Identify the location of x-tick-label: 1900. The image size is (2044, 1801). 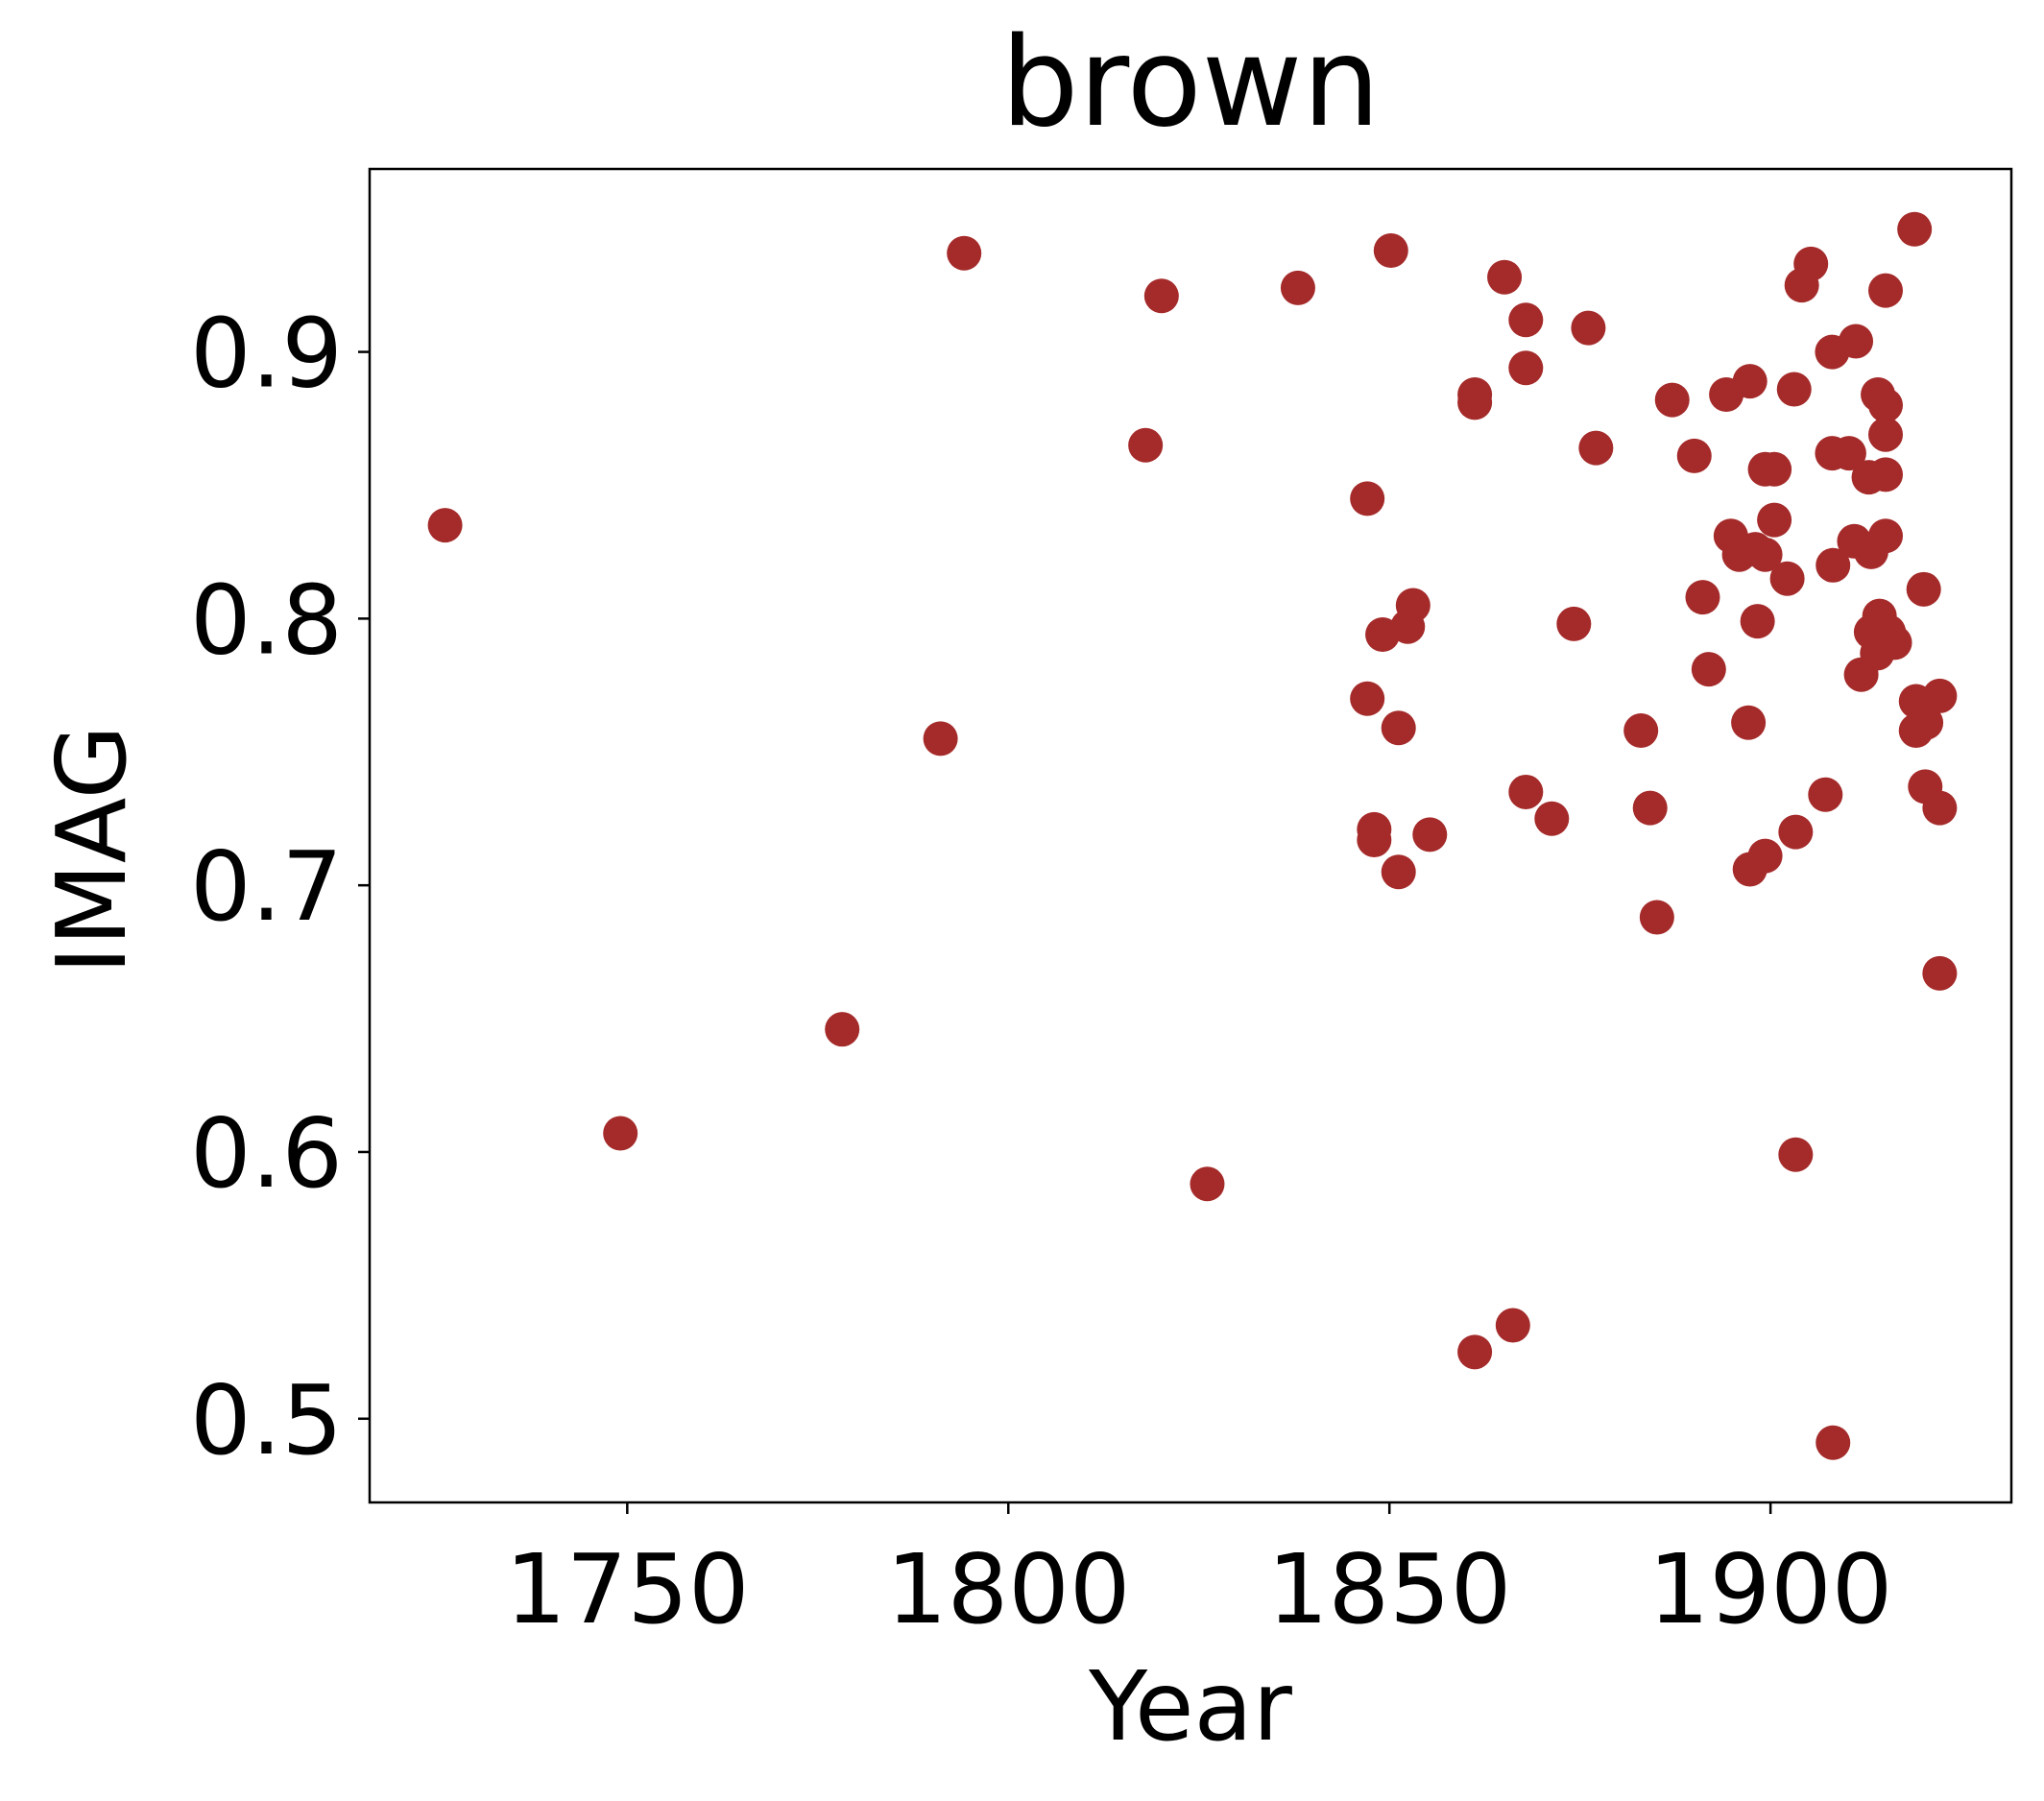
(1770, 1589).